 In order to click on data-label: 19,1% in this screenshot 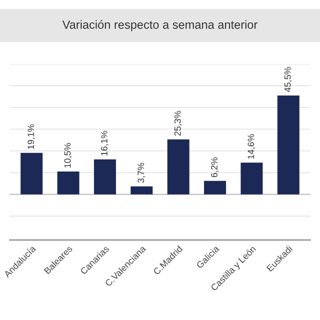, I will do `click(32, 136)`.